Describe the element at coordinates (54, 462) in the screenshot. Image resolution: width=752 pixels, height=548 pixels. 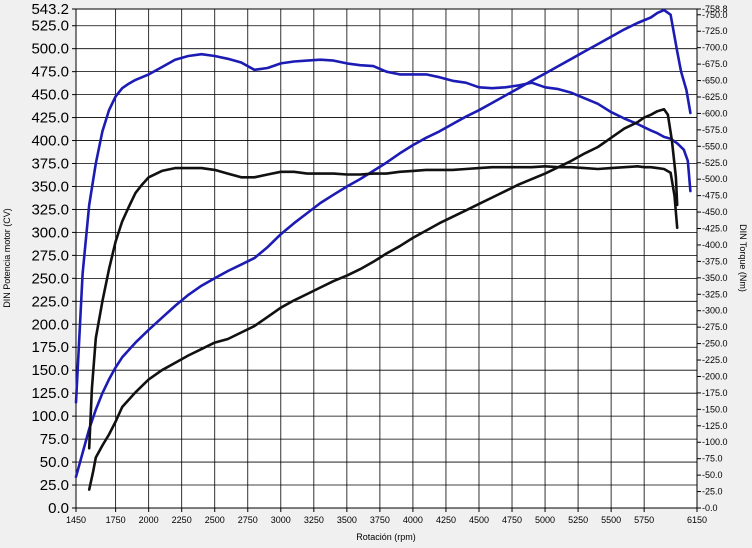
I see `left-tick-label: 50.0` at that location.